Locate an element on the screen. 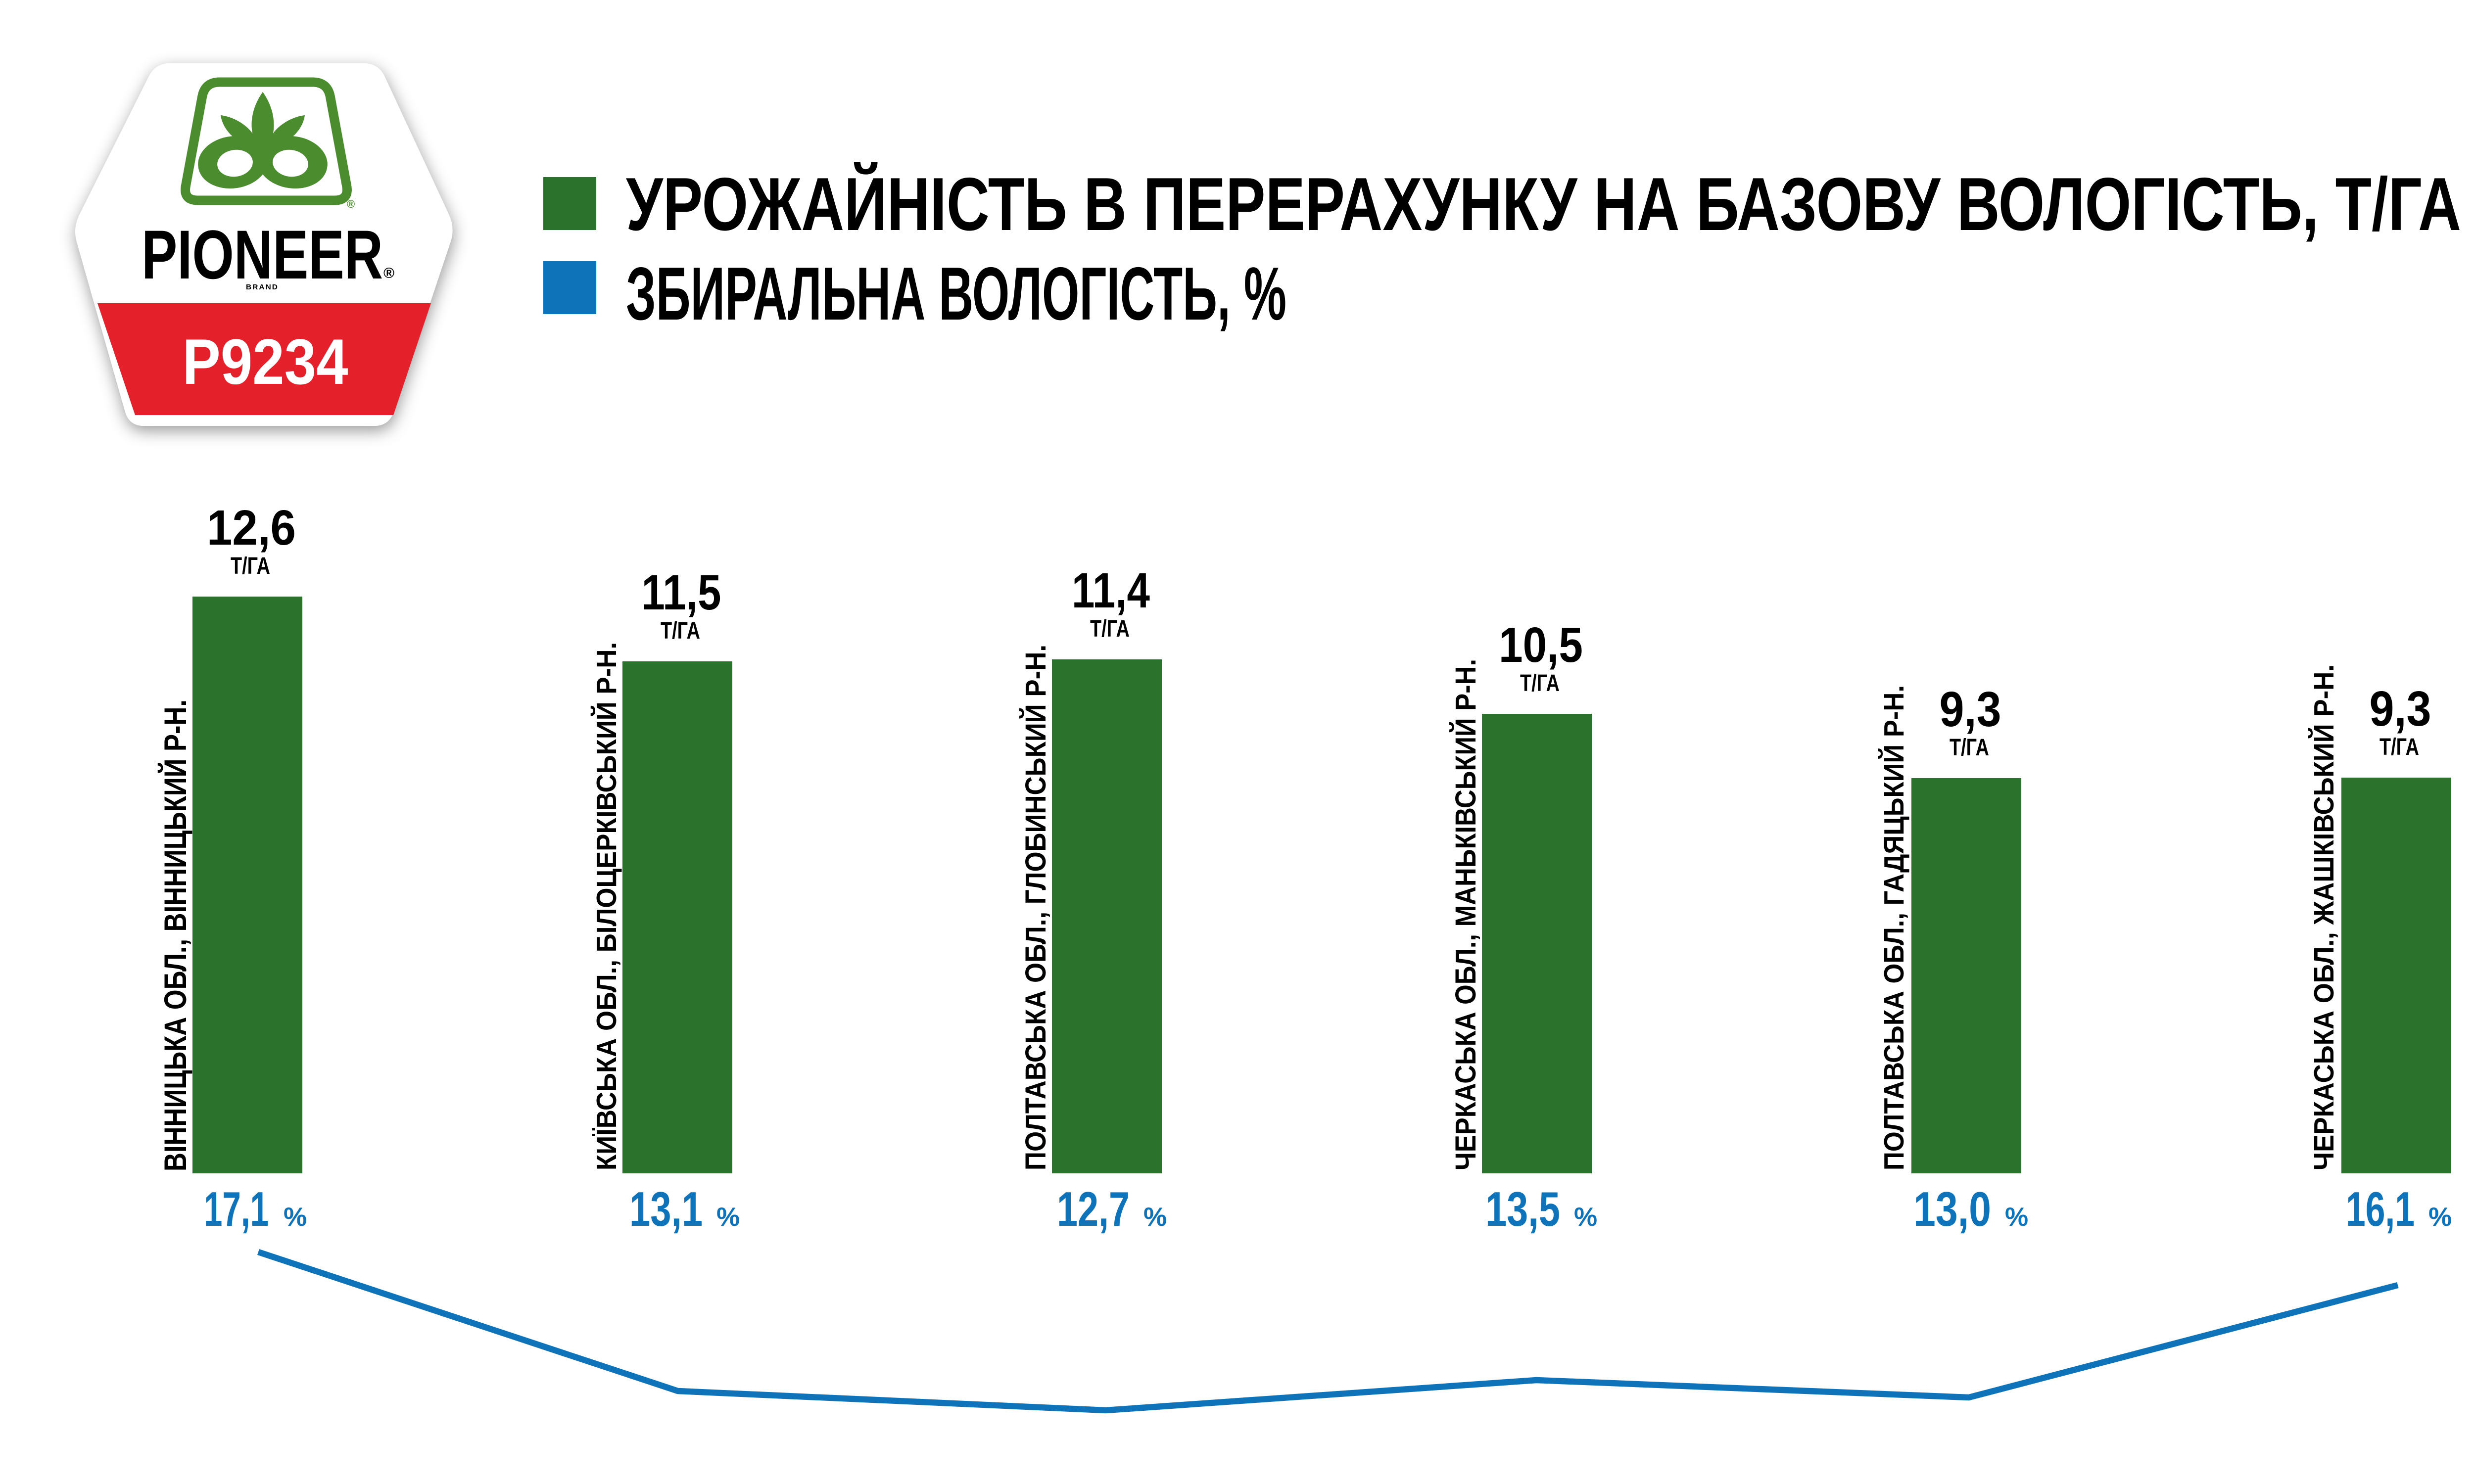  svg-text: 10,5 is located at coordinates (1541, 645).